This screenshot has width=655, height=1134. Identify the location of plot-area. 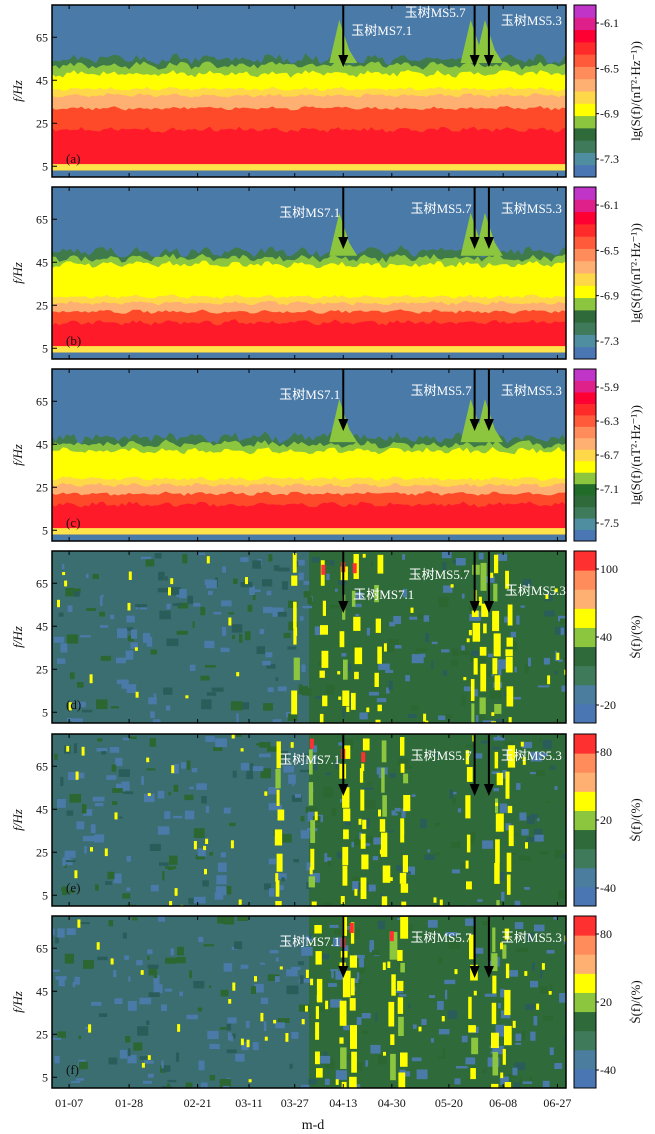
(309, 637).